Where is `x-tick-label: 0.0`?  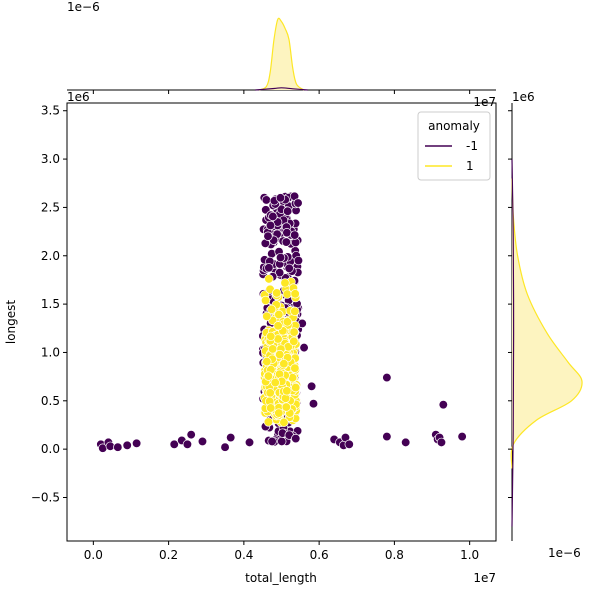 x-tick-label: 0.0 is located at coordinates (93, 555).